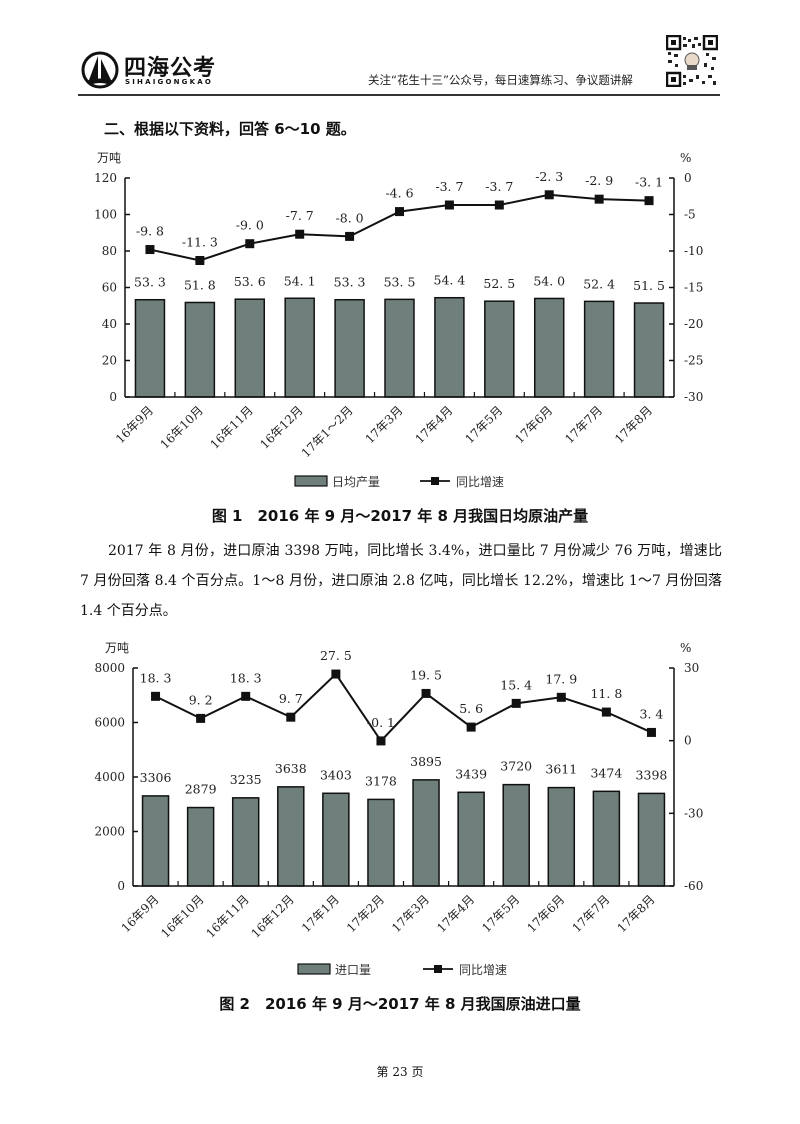 This screenshot has width=800, height=1124. I want to click on line-value-label: 27. 5, so click(336, 655).